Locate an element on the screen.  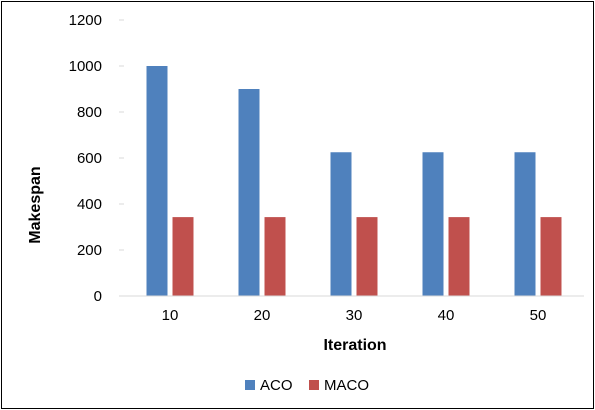
legend-label-aco: ACO is located at coordinates (276, 385).